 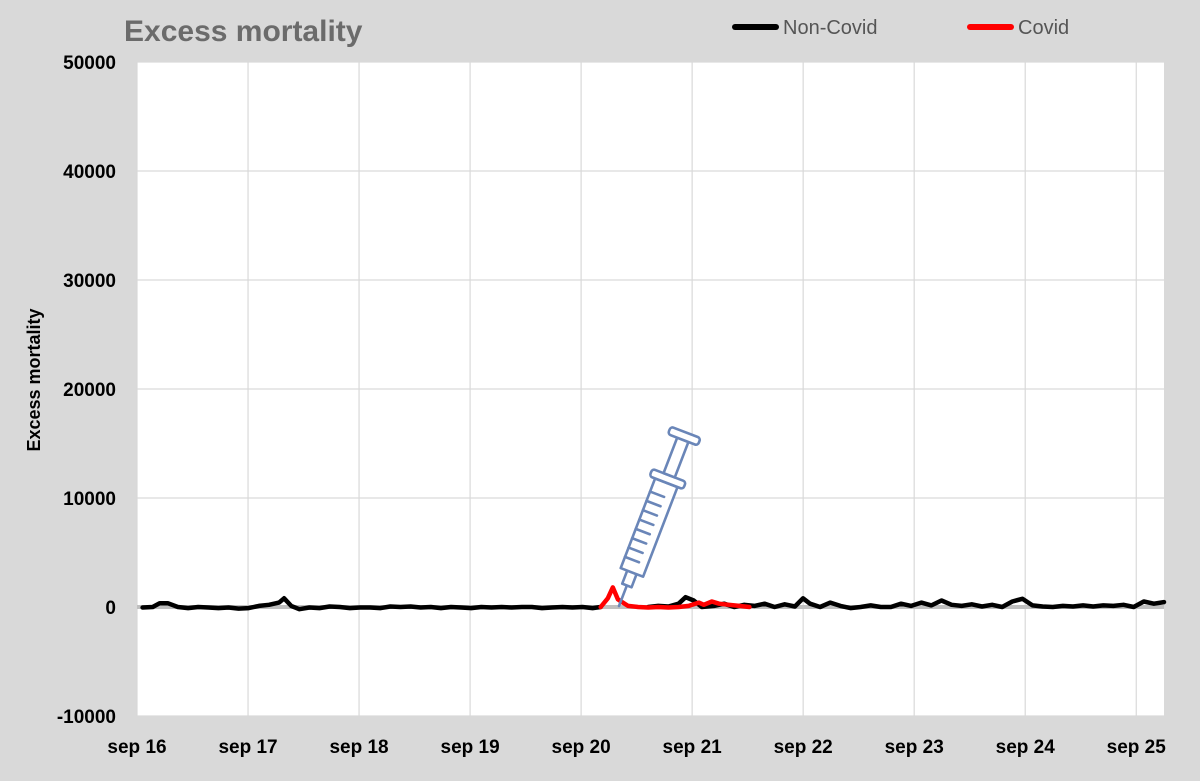 What do you see at coordinates (581, 747) in the screenshot?
I see `x-tick-label: sep 20` at bounding box center [581, 747].